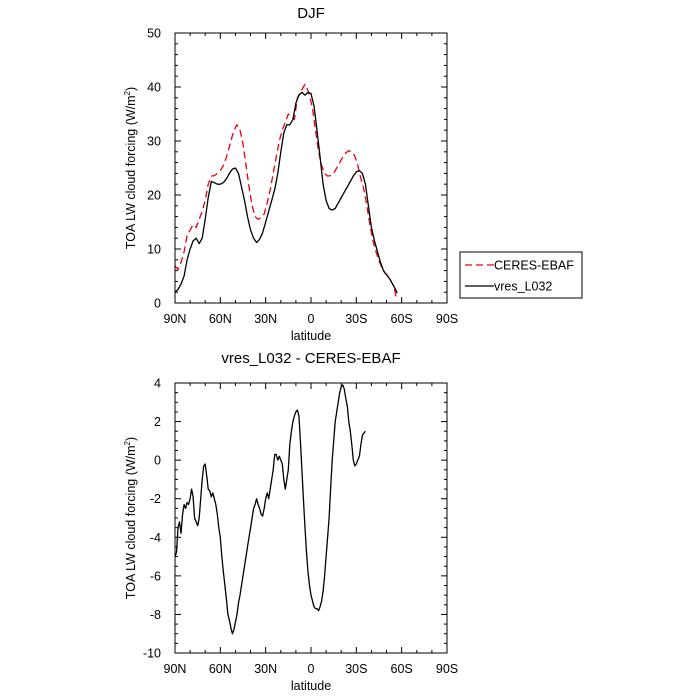 This screenshot has height=700, width=700. Describe the element at coordinates (157, 384) in the screenshot. I see `y-tick-label: 4` at that location.